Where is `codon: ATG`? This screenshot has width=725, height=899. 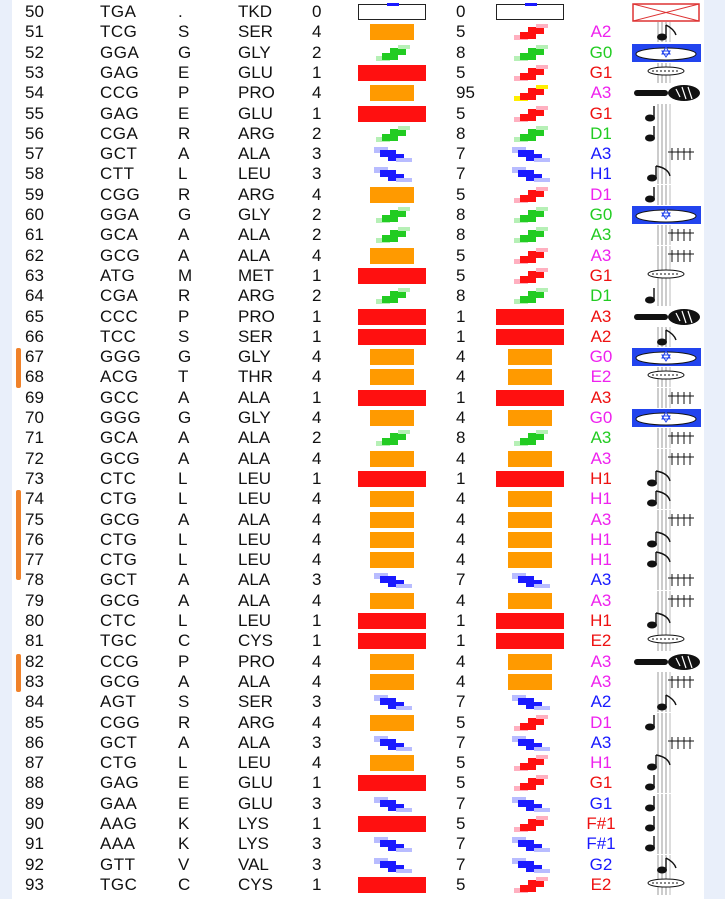
codon: ATG is located at coordinates (118, 275).